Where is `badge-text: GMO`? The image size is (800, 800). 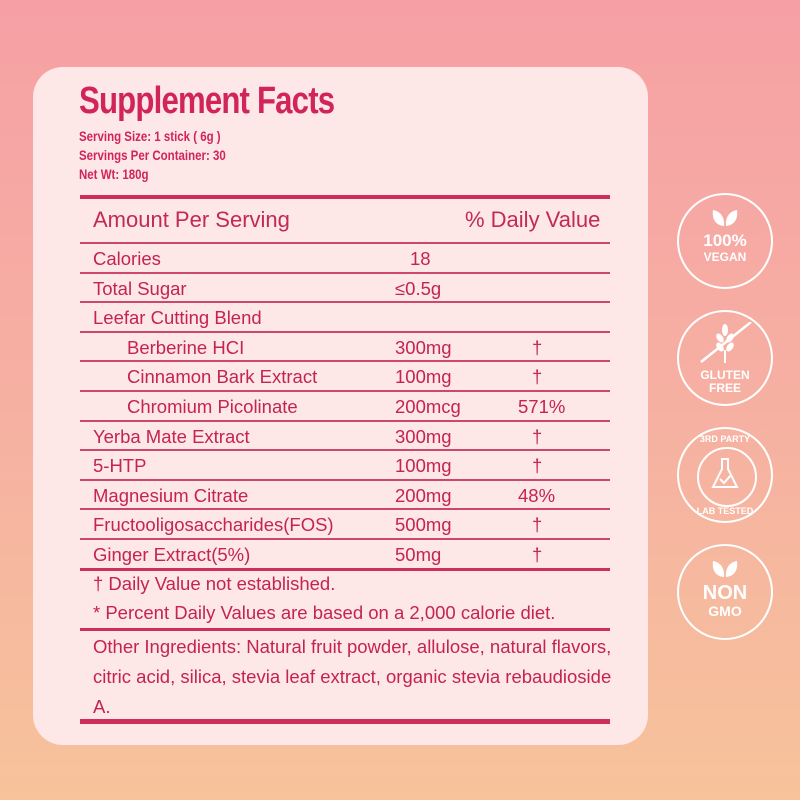 badge-text: GMO is located at coordinates (725, 611).